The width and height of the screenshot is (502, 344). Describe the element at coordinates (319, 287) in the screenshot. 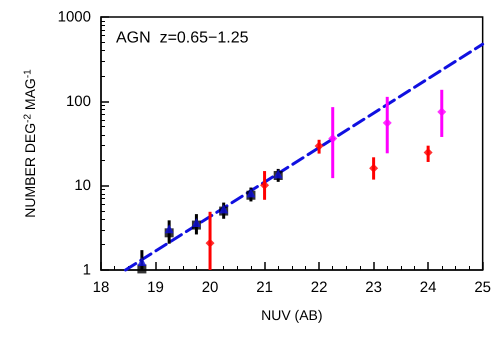

I see `x-tick-label: 22` at that location.